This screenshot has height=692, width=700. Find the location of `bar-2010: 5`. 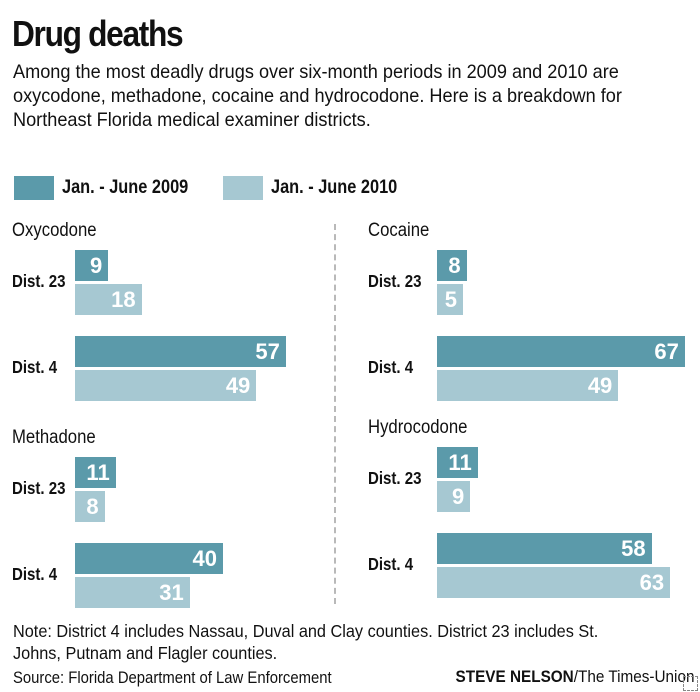

bar-2010: 5 is located at coordinates (450, 299).